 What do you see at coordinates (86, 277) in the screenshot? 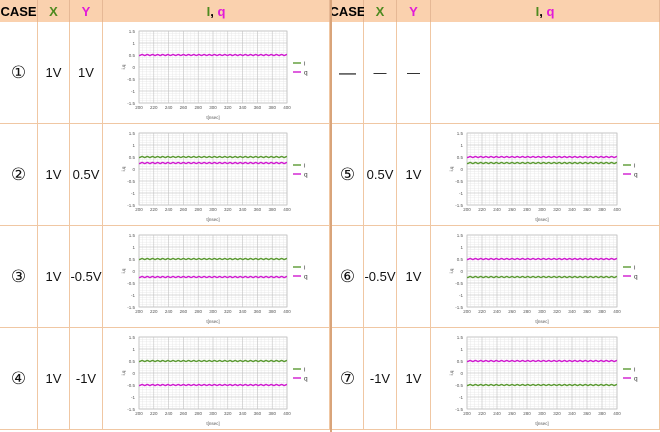
I see `y-value-cell: -0.5V` at bounding box center [86, 277].